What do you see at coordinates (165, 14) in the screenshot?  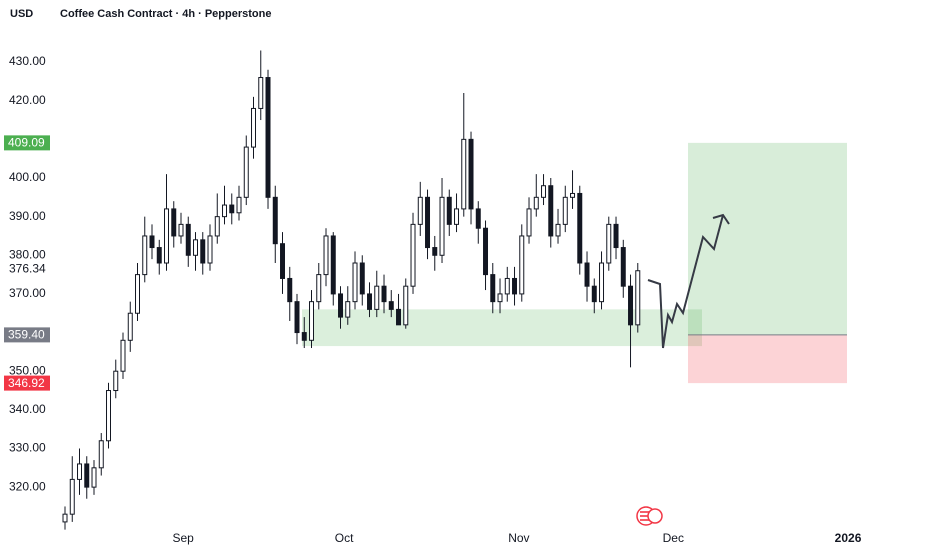 I see `chart-title: Coffee Cash Contract · 4h · Pepperstone` at bounding box center [165, 14].